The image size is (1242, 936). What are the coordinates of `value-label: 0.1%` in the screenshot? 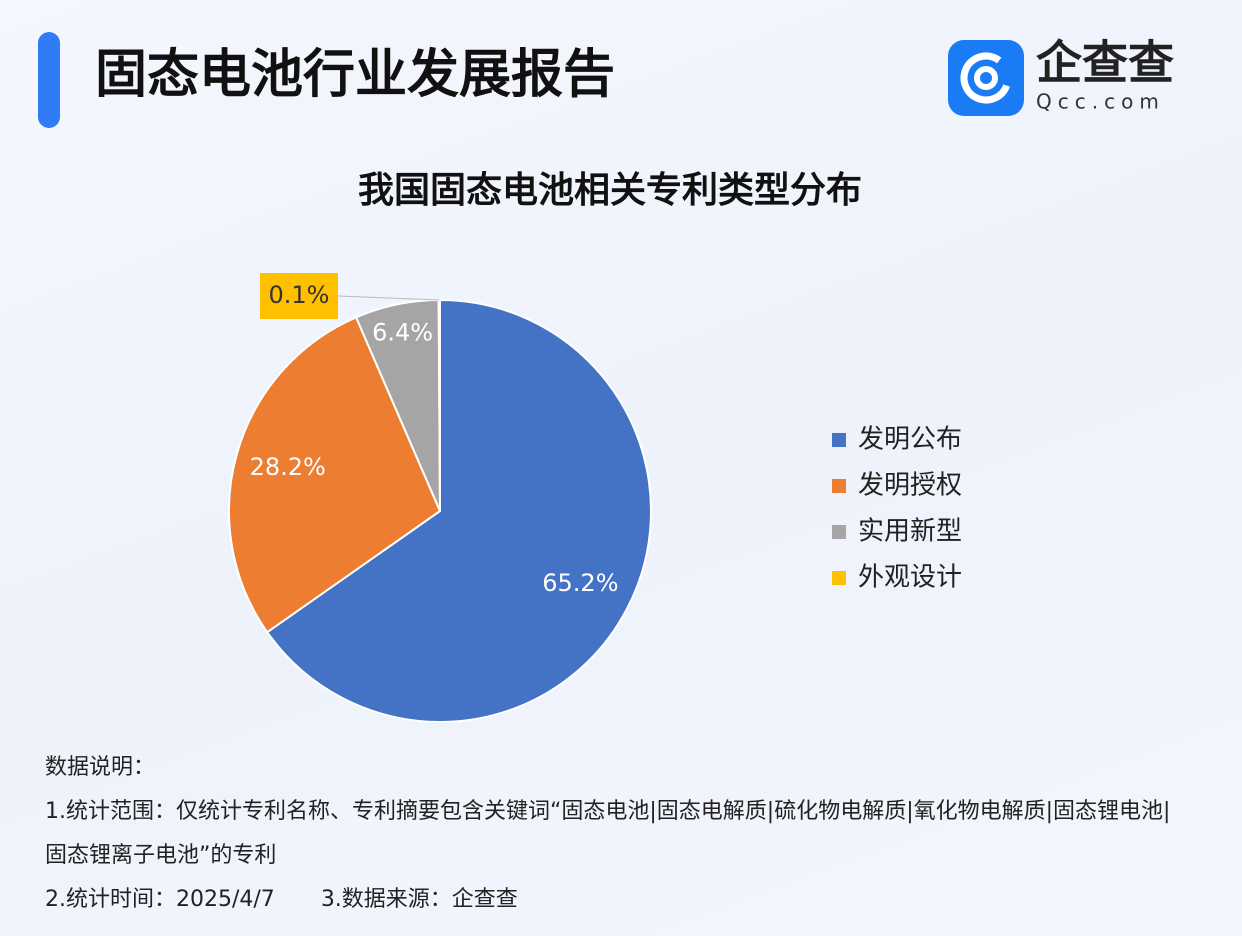 It's located at (299, 295).